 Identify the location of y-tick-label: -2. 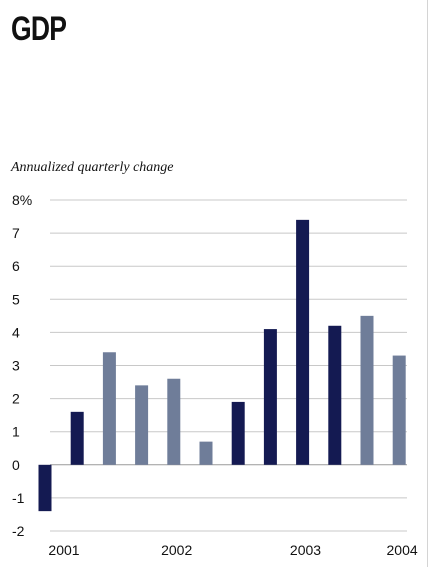
(18, 531).